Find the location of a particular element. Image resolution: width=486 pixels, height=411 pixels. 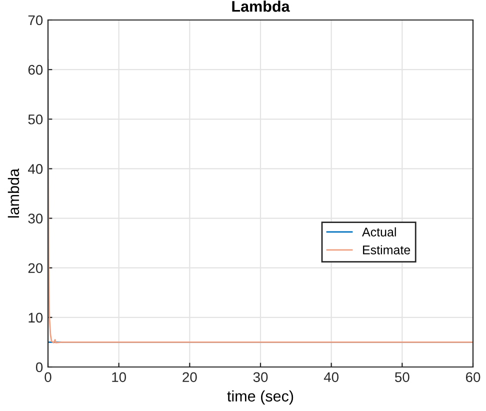

x-tick-label: 30 is located at coordinates (260, 377).